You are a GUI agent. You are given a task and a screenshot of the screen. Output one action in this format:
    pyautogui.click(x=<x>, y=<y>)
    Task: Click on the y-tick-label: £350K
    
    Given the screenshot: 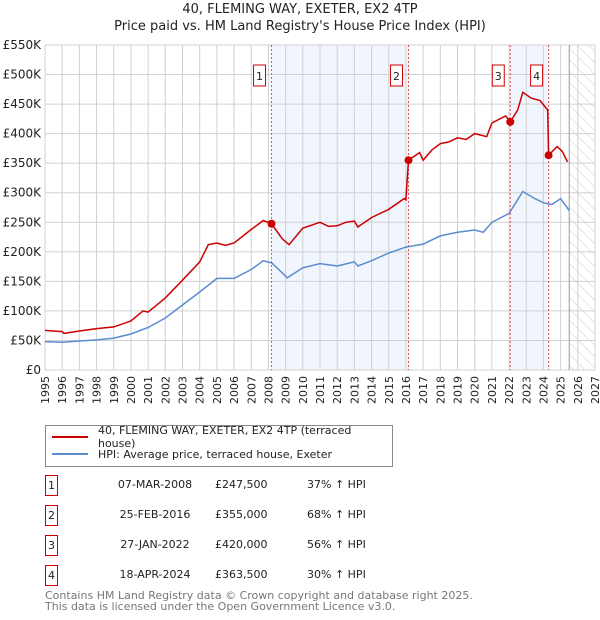 What is the action you would take?
    pyautogui.click(x=23, y=163)
    